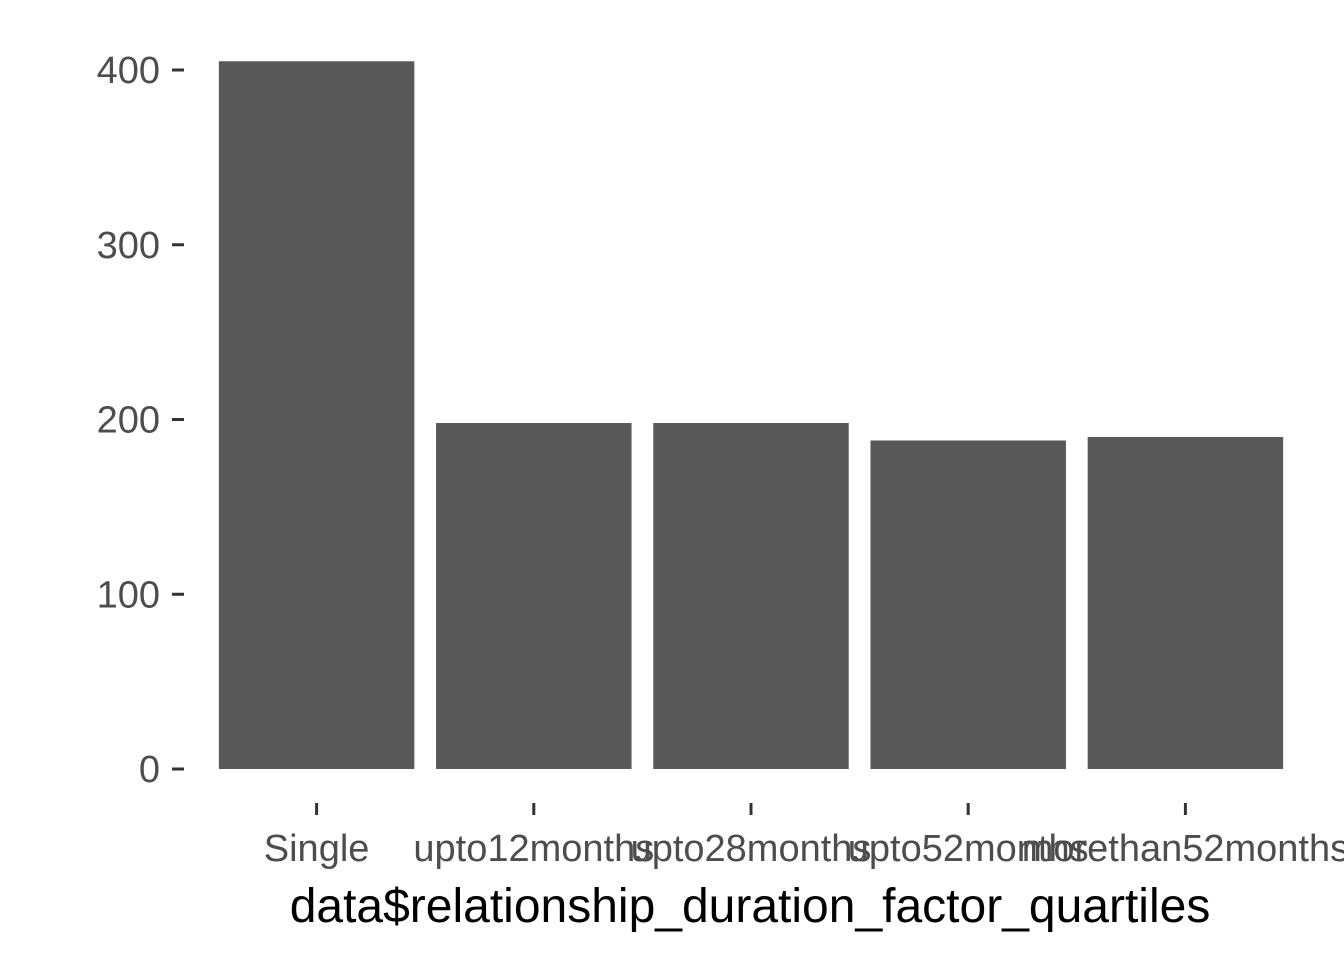 This screenshot has height=960, width=1344. What do you see at coordinates (128, 71) in the screenshot?
I see `y-tick-label: 400` at bounding box center [128, 71].